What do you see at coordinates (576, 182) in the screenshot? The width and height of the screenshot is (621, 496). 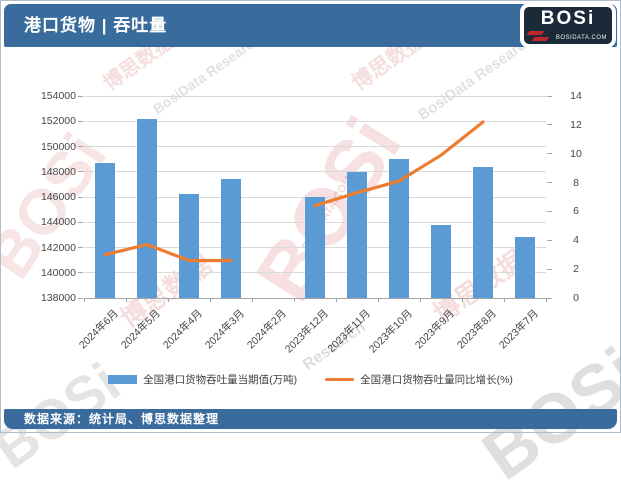 I see `right-axis-tick-label: 8` at bounding box center [576, 182].